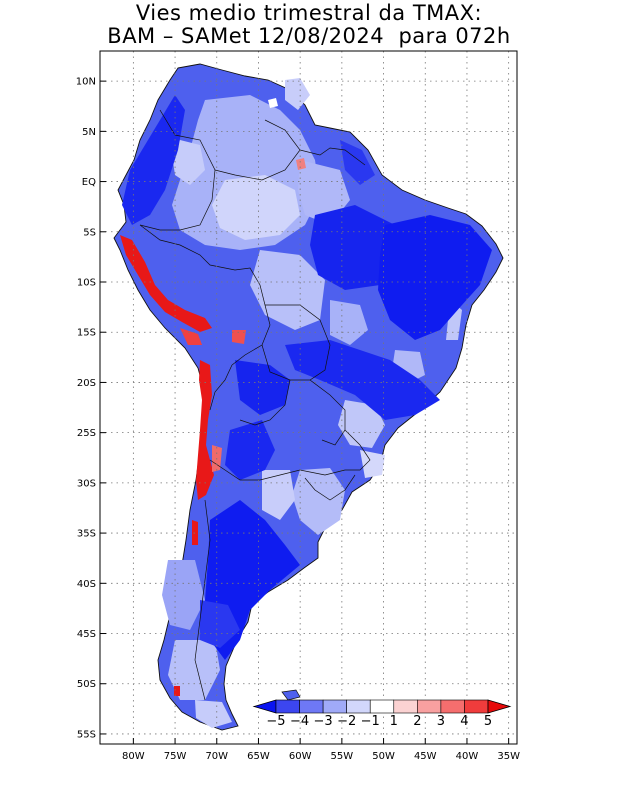 The image size is (618, 800). I want to click on lat-tick-label: 5S, so click(89, 232).